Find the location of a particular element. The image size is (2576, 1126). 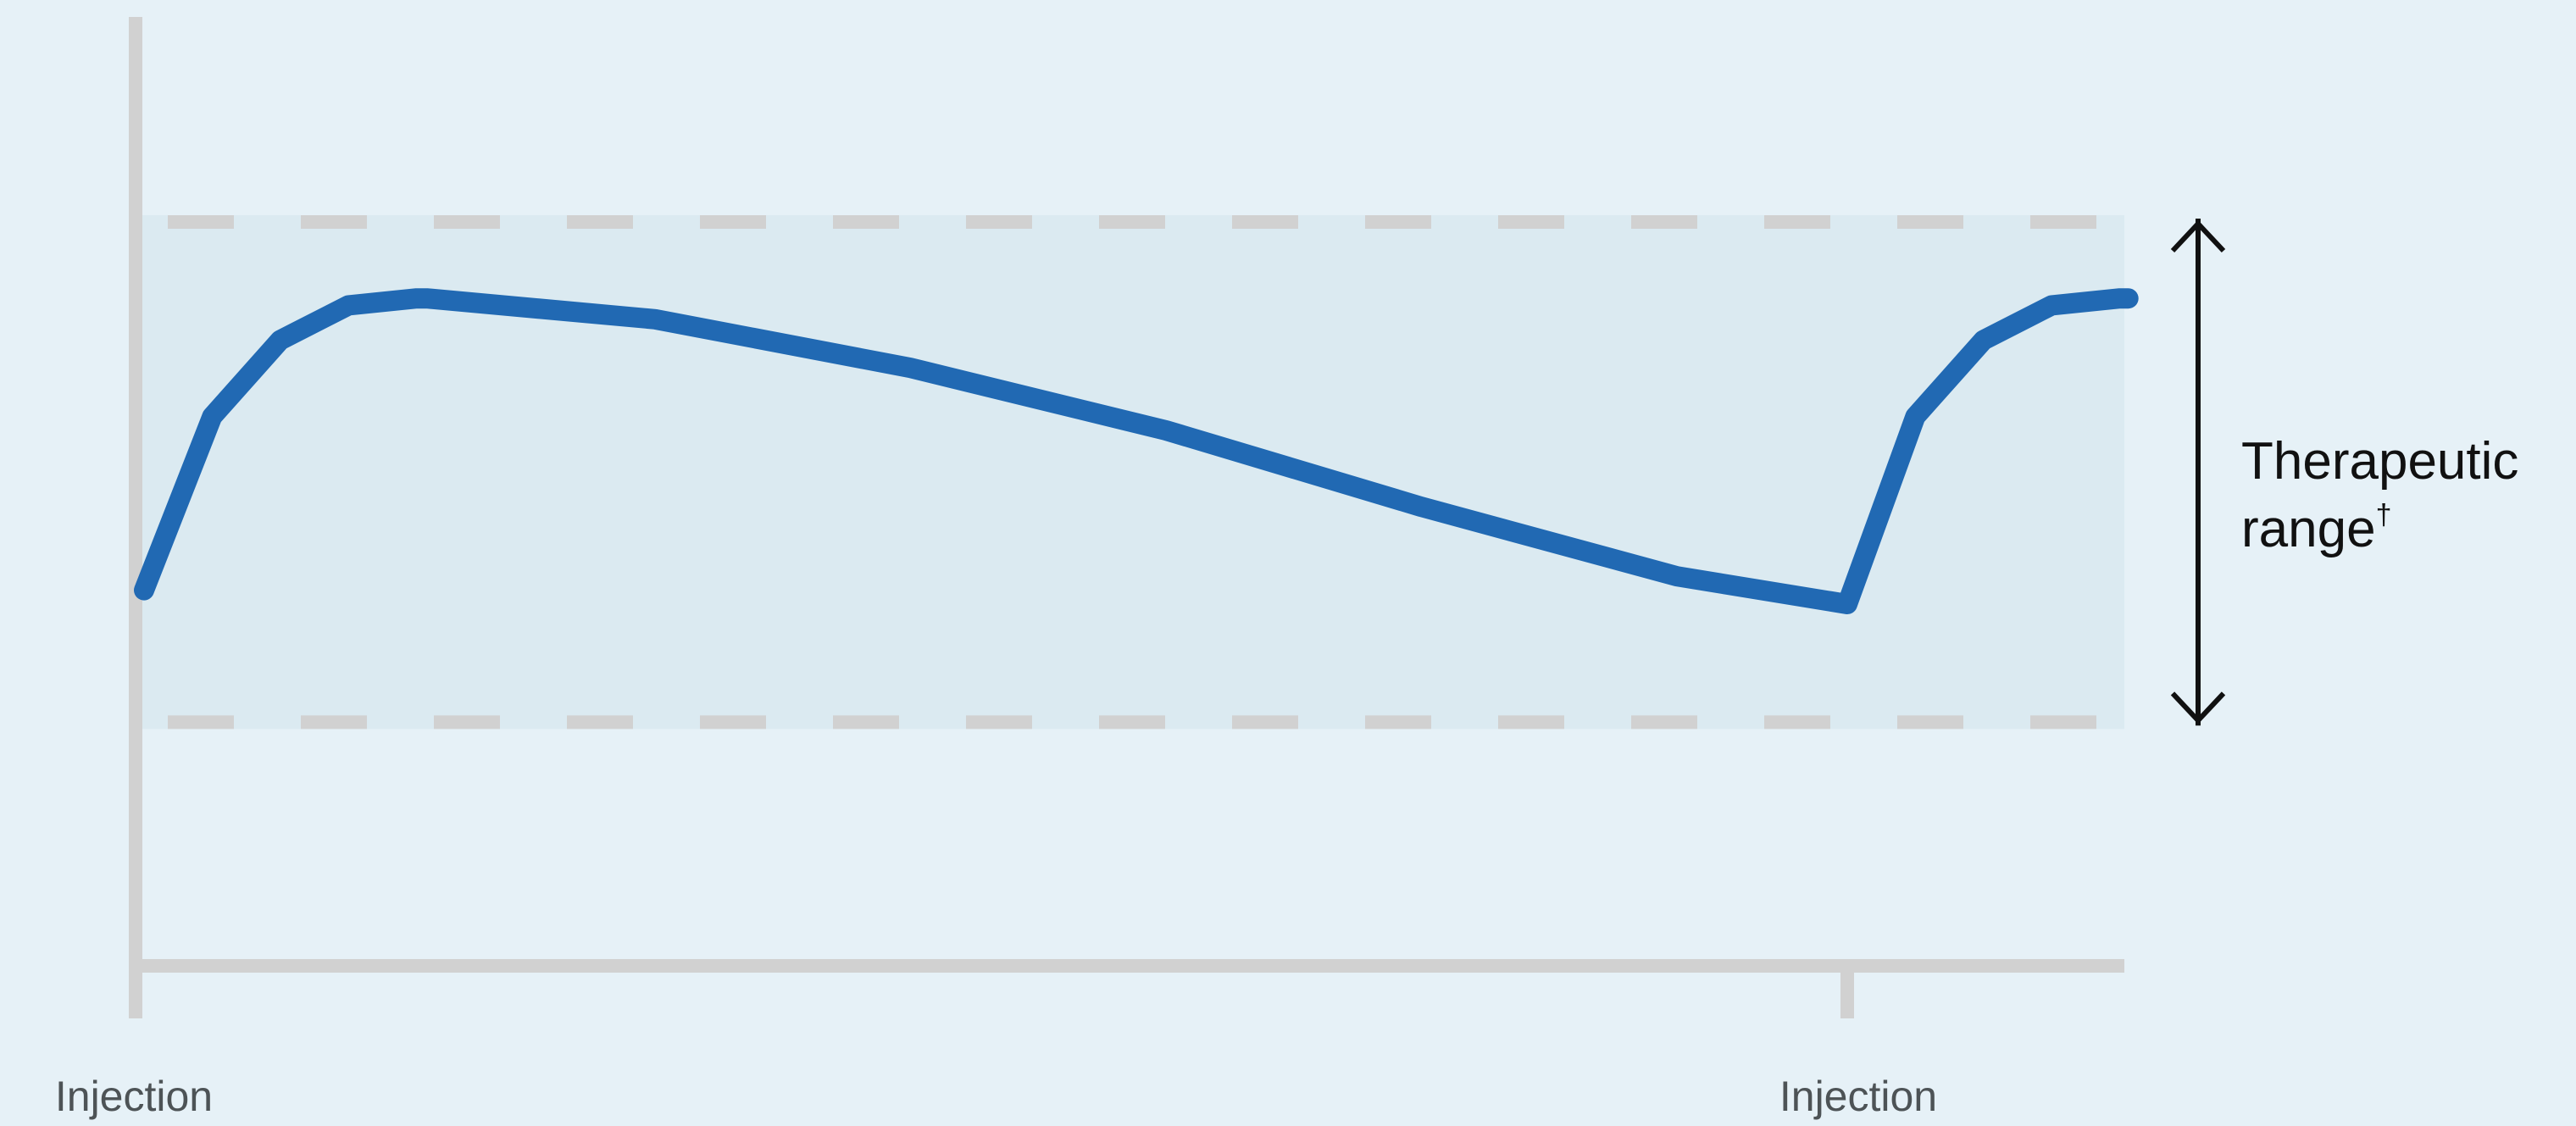

range-label-dagger: † is located at coordinates (2384, 515).